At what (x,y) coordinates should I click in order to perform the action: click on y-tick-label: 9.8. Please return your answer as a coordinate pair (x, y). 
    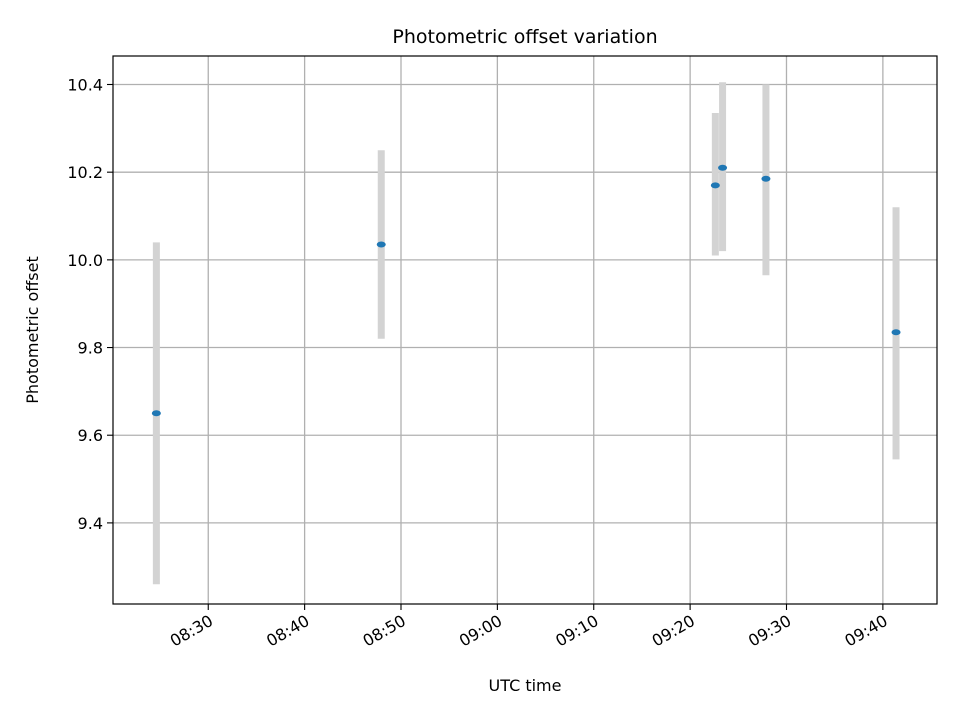
    Looking at the image, I should click on (90, 348).